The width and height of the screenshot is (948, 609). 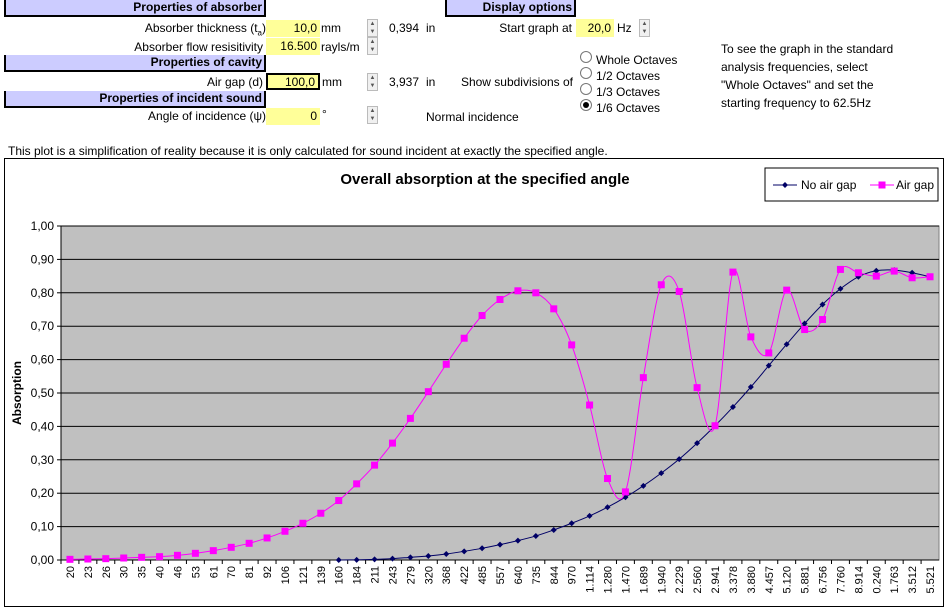 I want to click on start-graph-unit: Hz, so click(x=624, y=28).